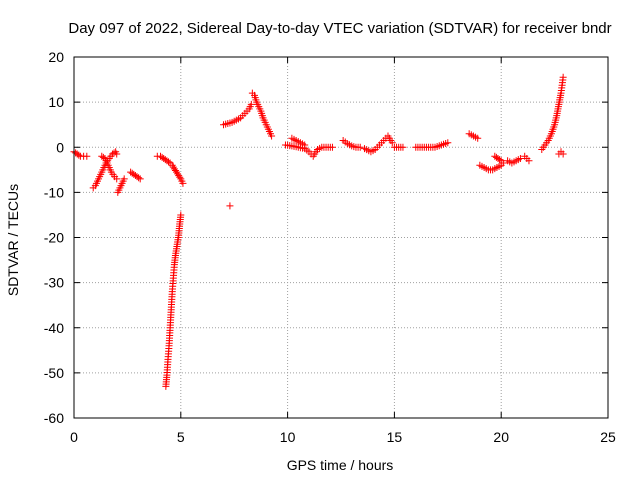 This screenshot has width=640, height=480. What do you see at coordinates (54, 192) in the screenshot?
I see `y-tick-label: -10` at bounding box center [54, 192].